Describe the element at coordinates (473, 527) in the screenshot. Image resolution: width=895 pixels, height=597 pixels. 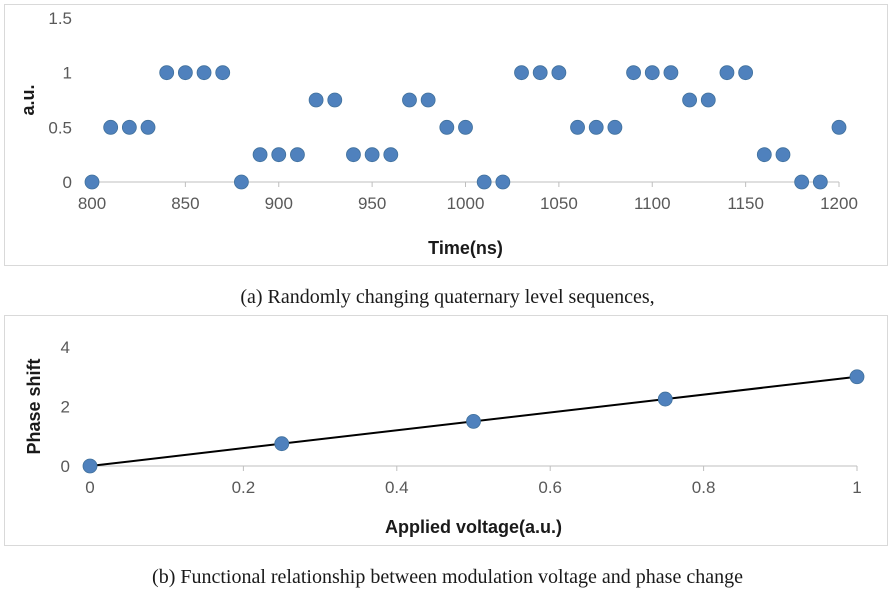
I see `chart-b-x-label: Applied voltage(a.u.)` at that location.